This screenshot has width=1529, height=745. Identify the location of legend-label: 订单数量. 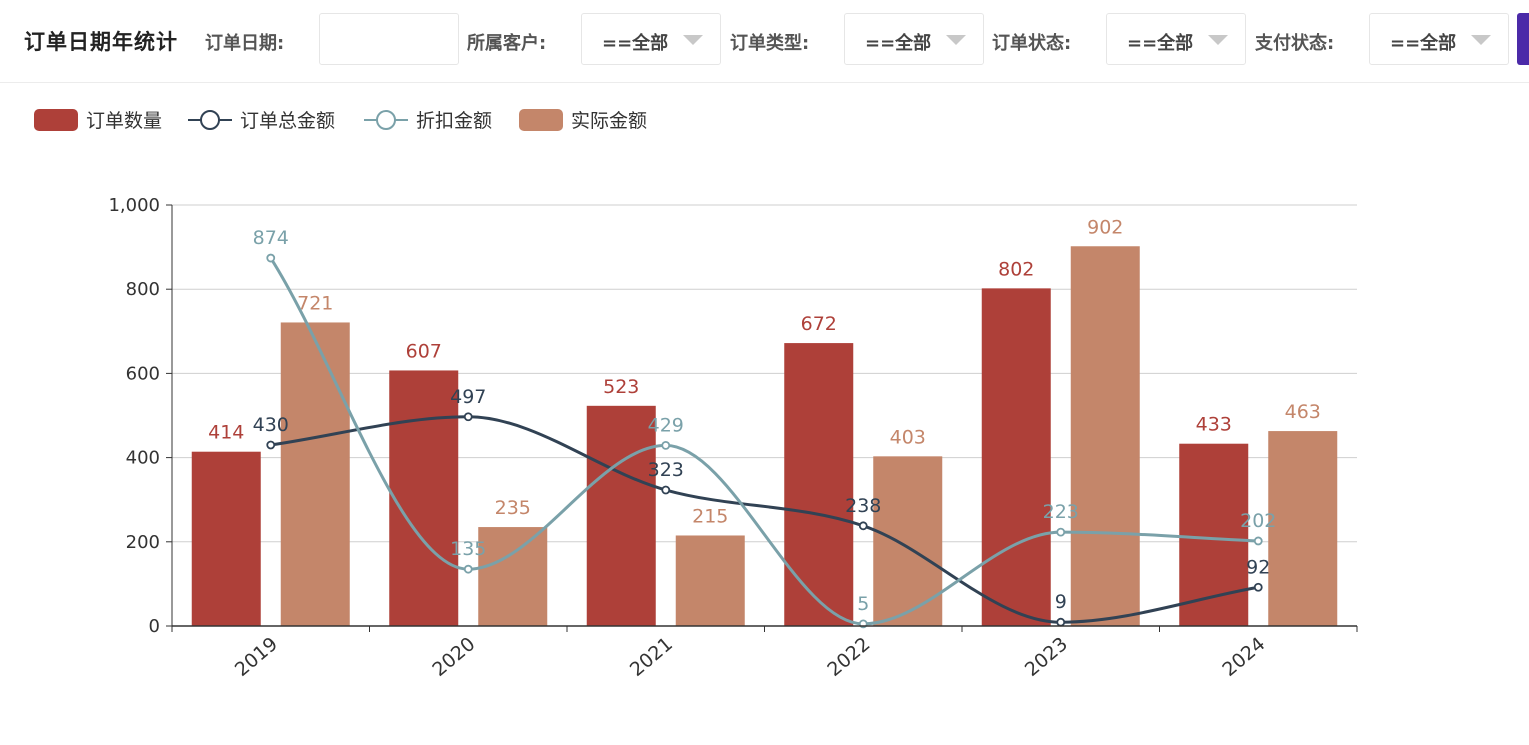
(124, 121).